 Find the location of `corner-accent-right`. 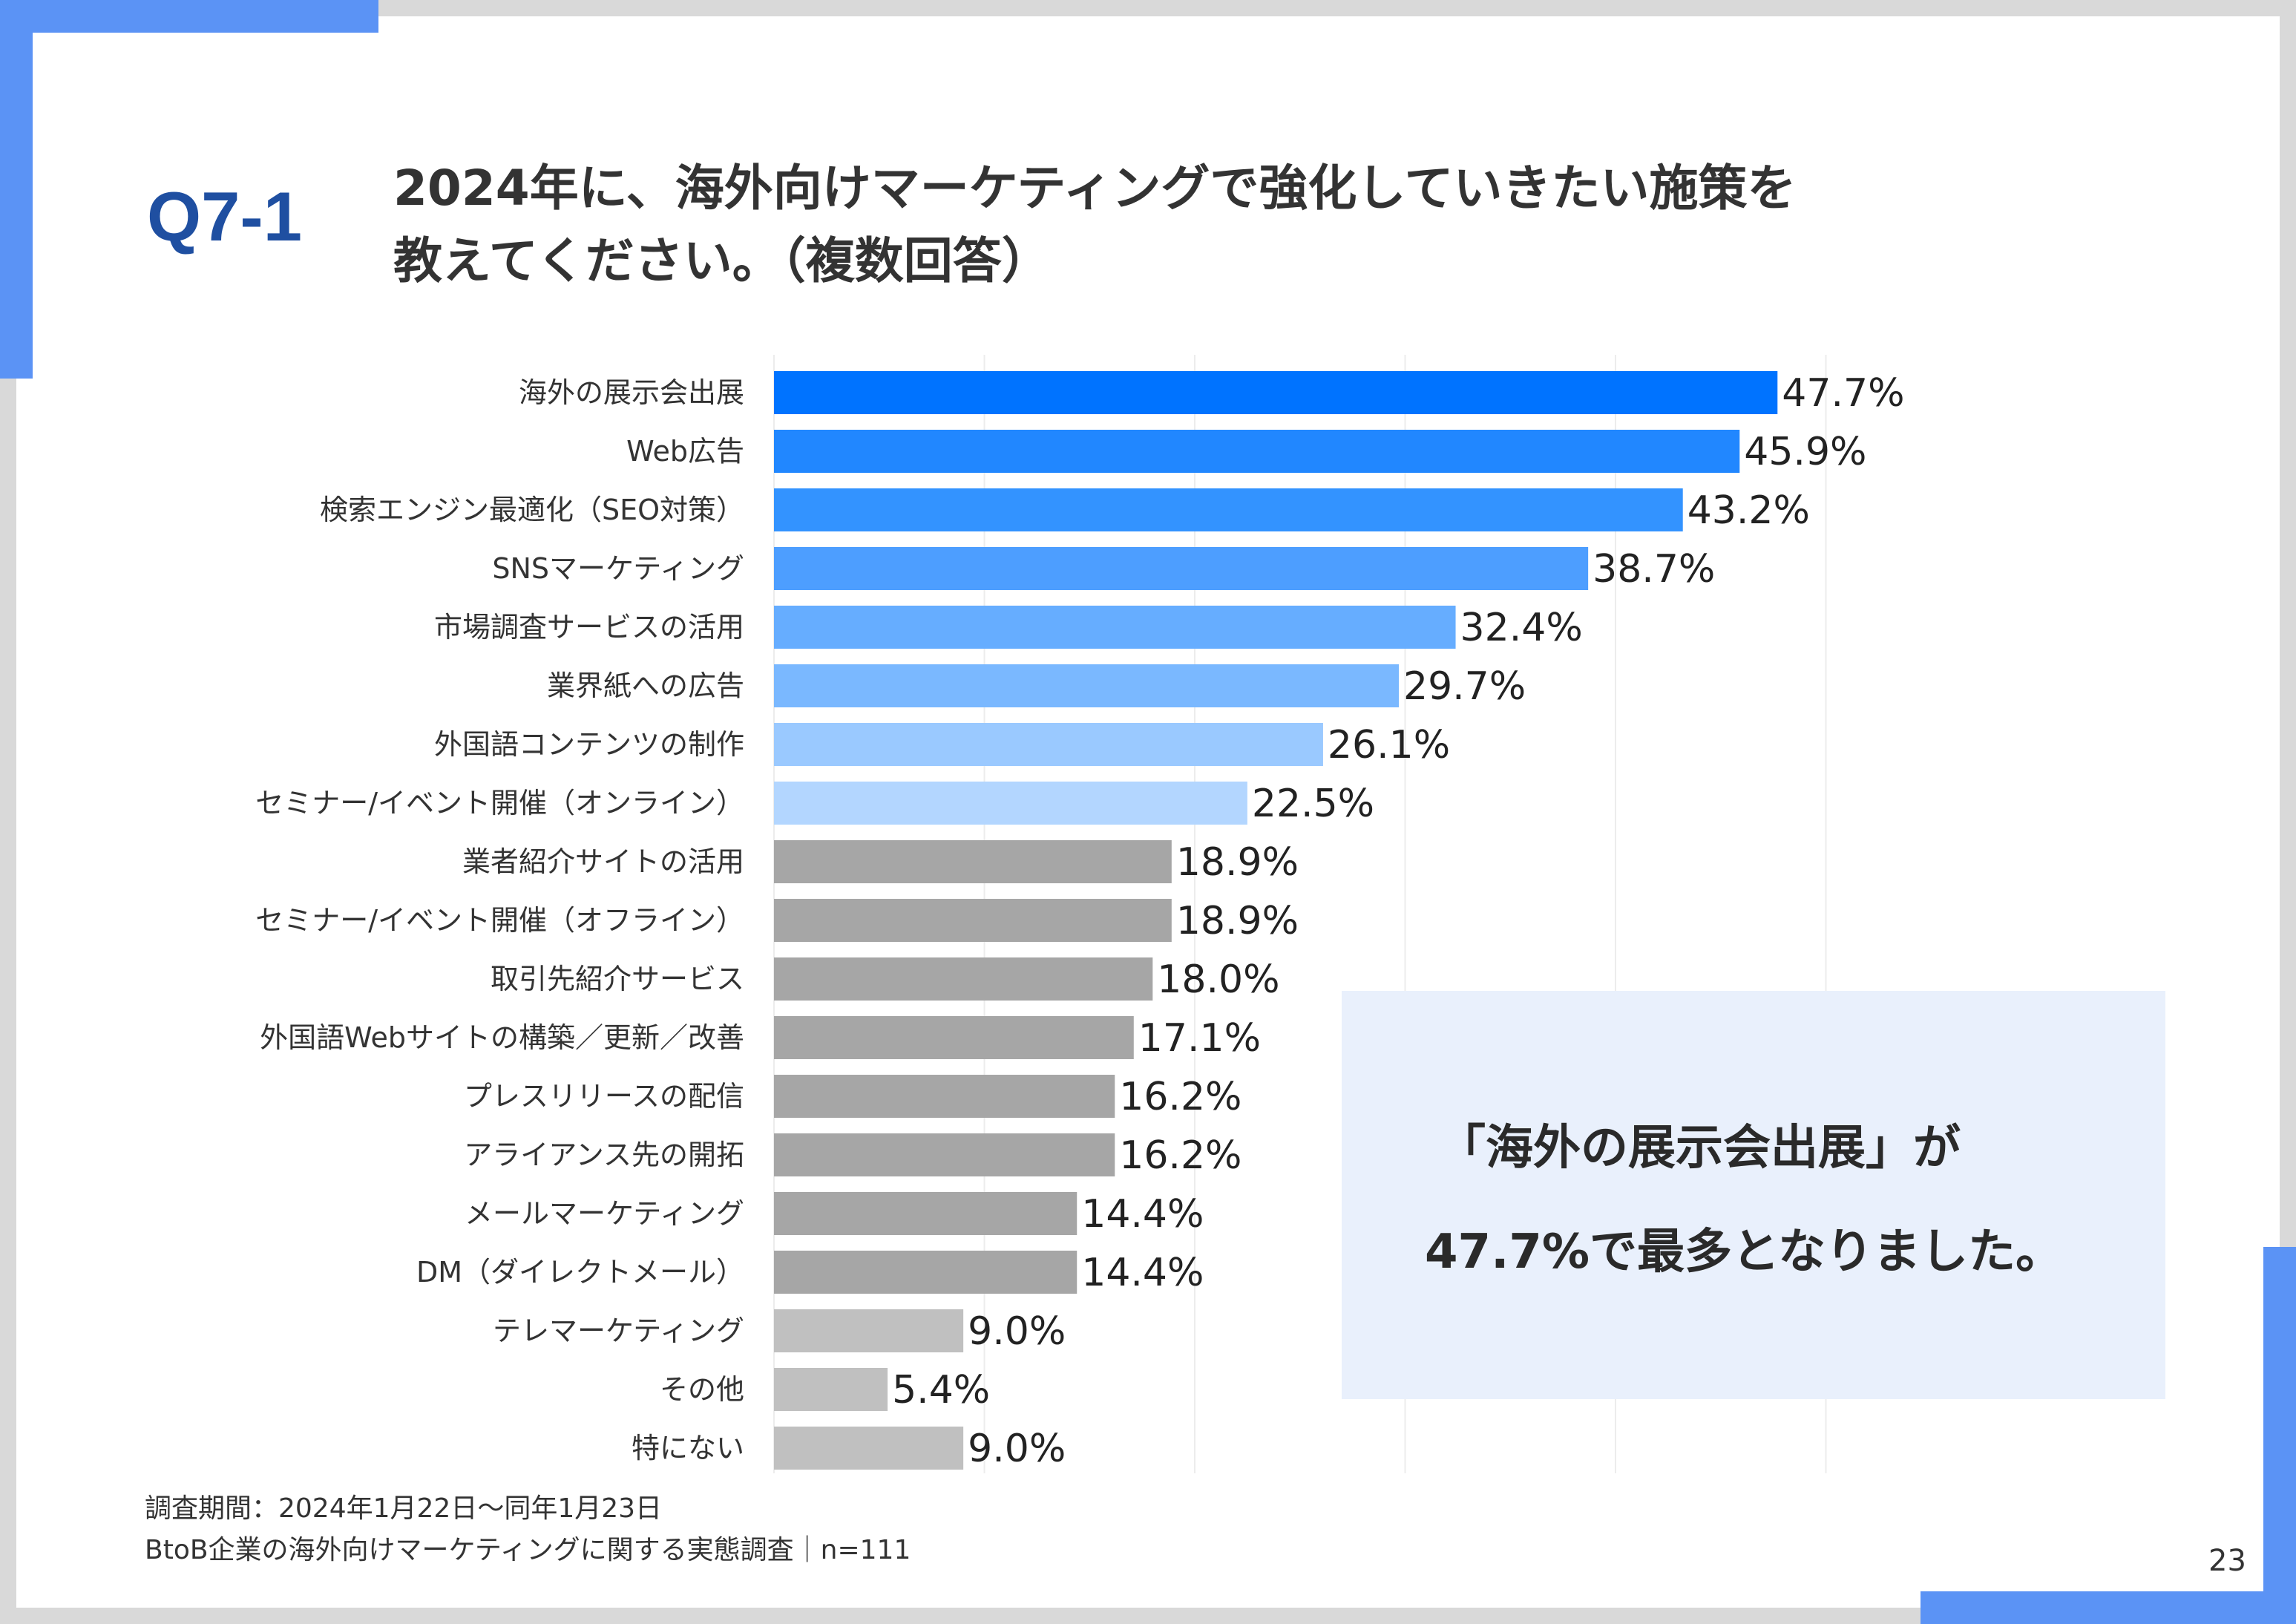

corner-accent-right is located at coordinates (2279, 1436).